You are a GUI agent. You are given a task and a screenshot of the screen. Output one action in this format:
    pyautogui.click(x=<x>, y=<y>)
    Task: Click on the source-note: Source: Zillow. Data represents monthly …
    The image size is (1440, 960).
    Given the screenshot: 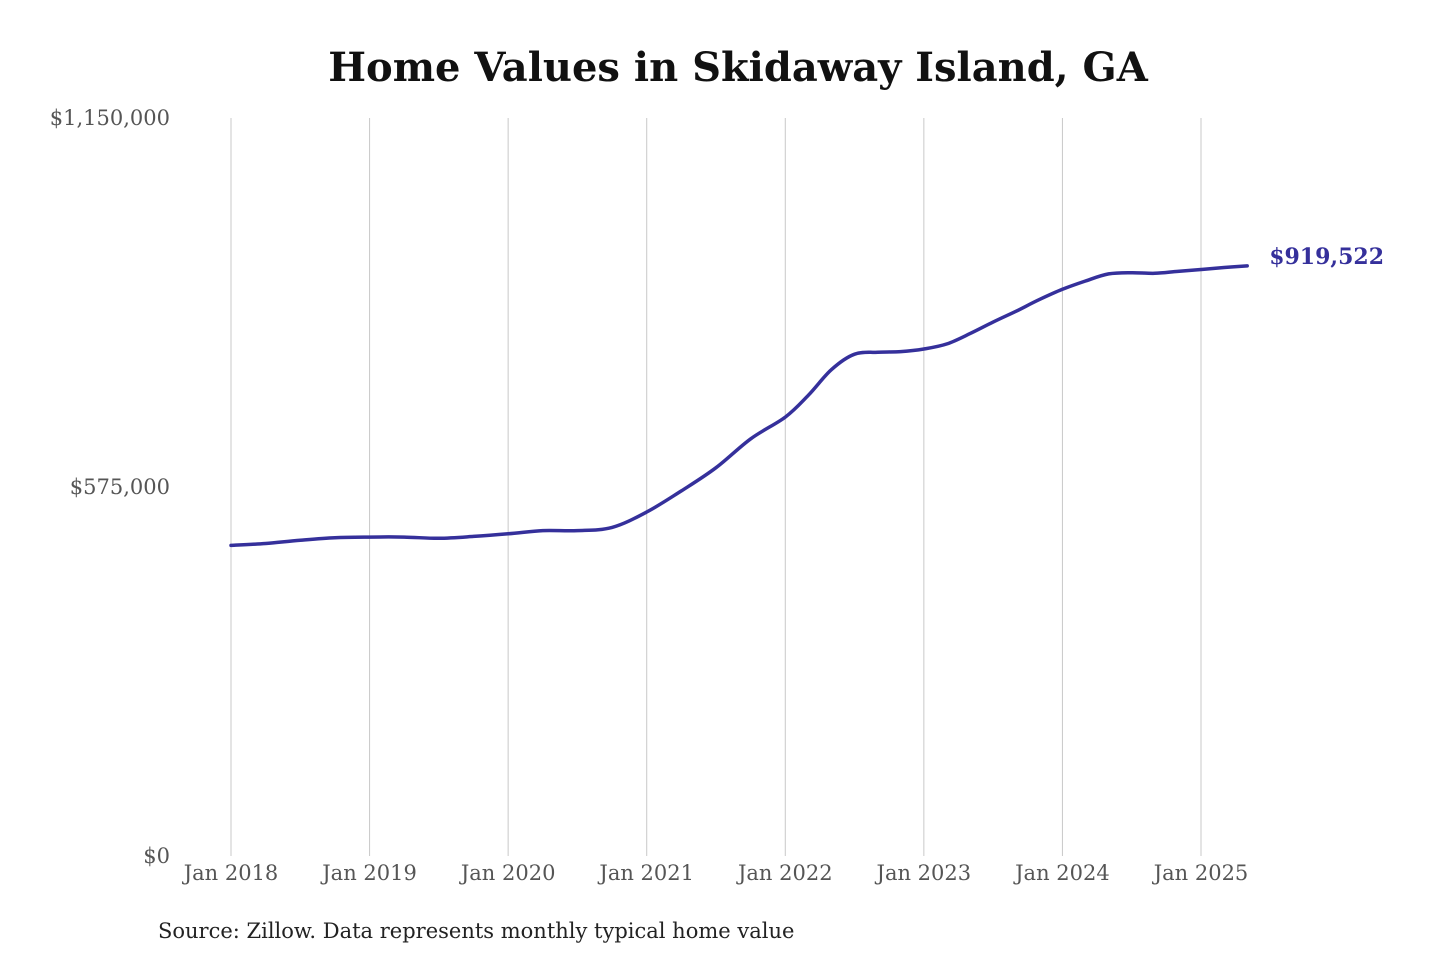 What is the action you would take?
    pyautogui.click(x=476, y=931)
    